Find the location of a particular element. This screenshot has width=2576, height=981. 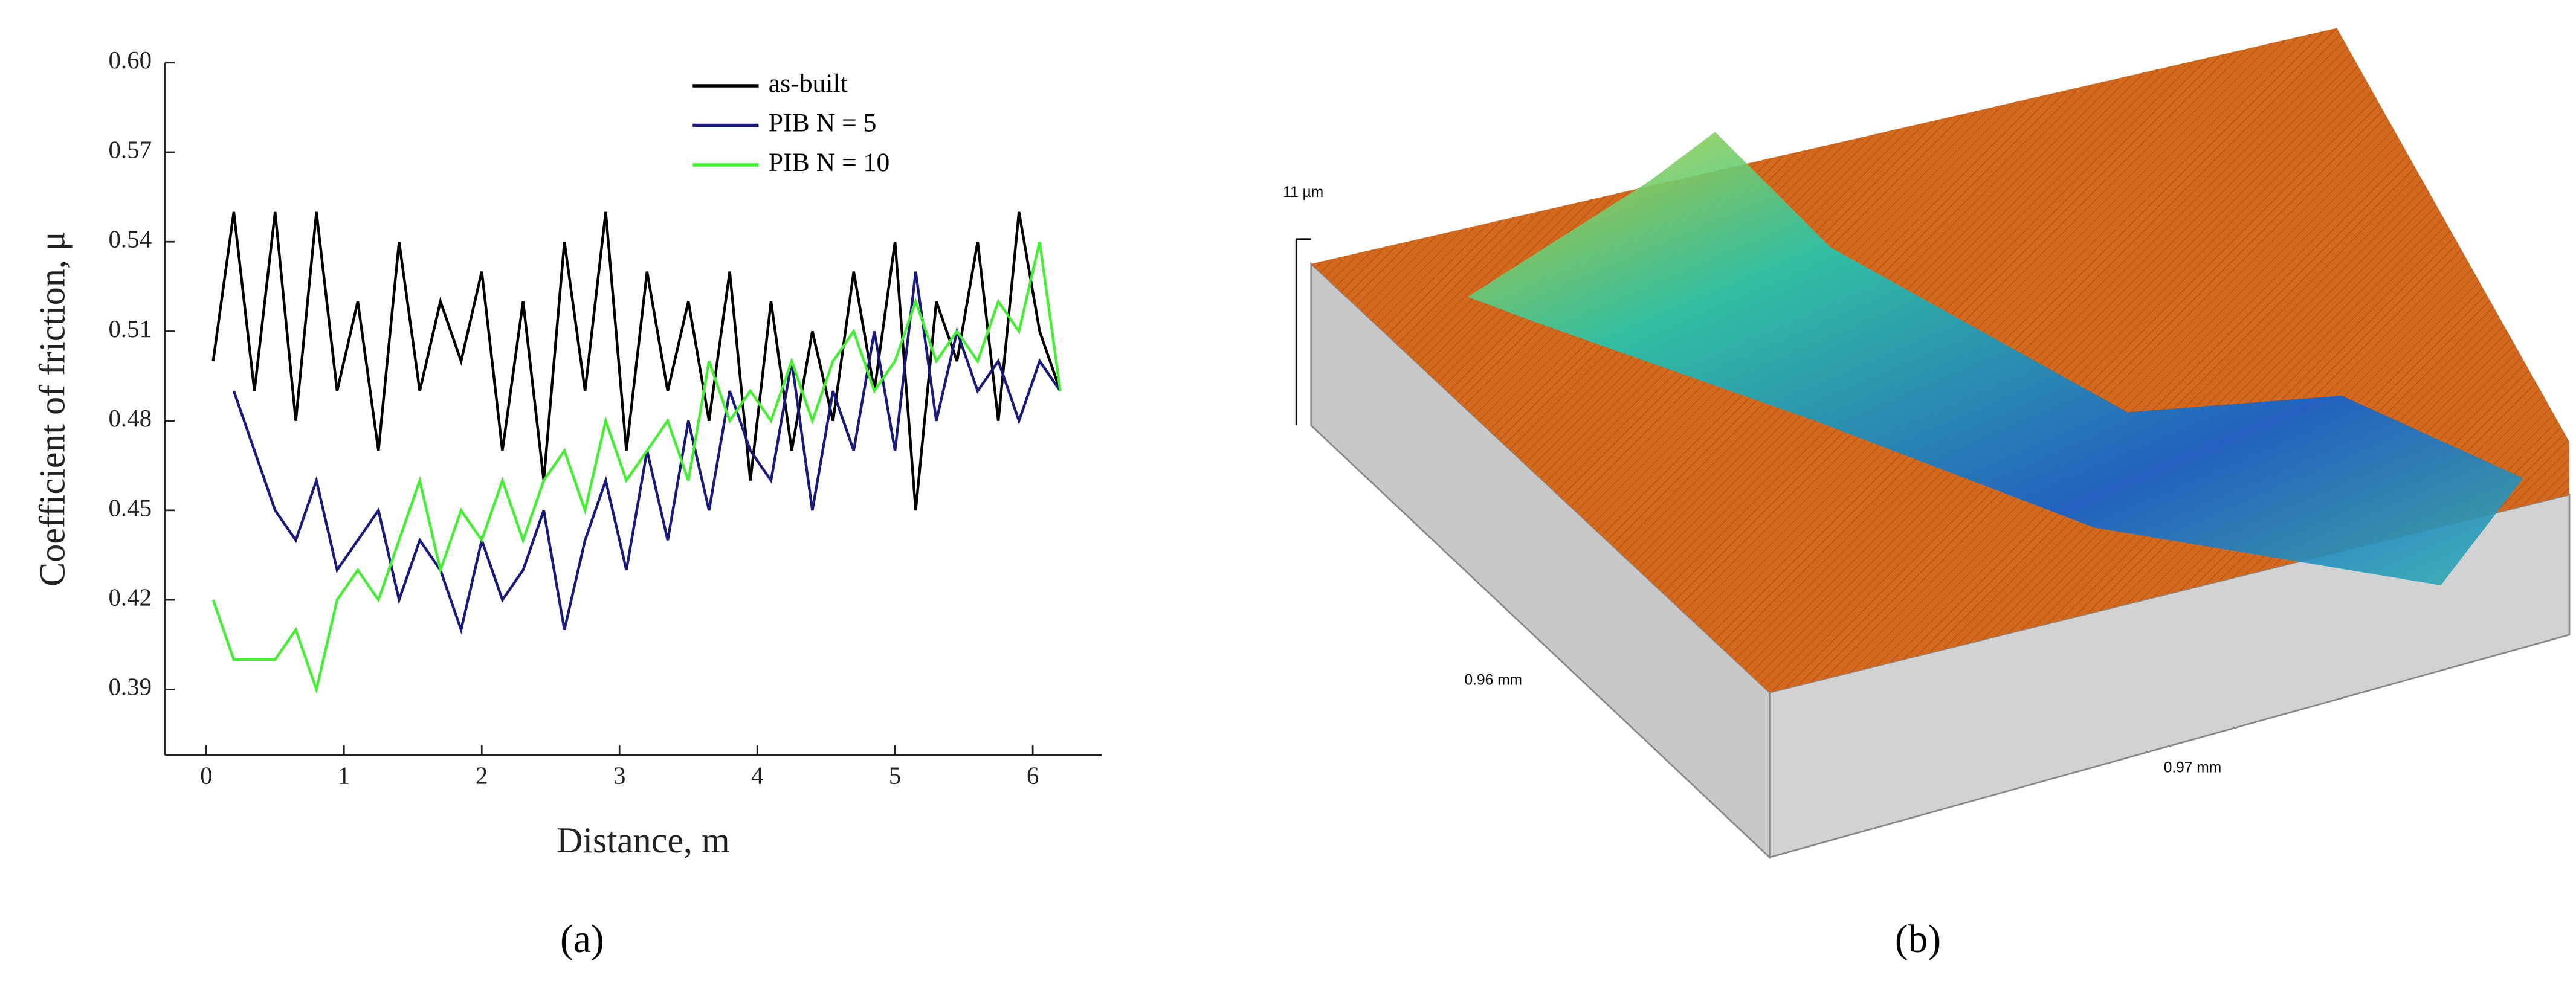

legend-label: as-built is located at coordinates (809, 83).